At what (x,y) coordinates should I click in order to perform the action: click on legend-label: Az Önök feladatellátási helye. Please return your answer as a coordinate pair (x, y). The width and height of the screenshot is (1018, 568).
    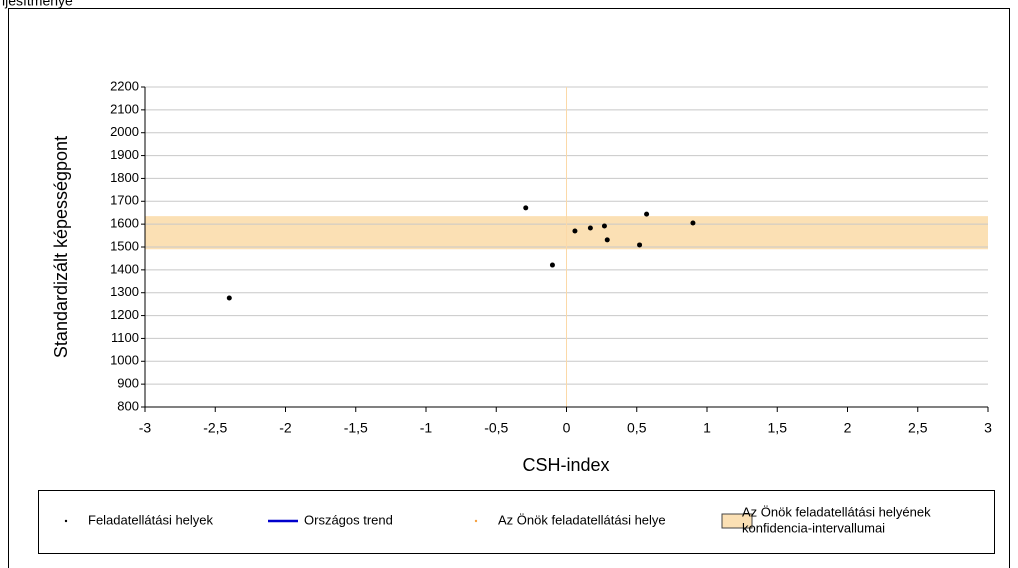
    Looking at the image, I should click on (582, 519).